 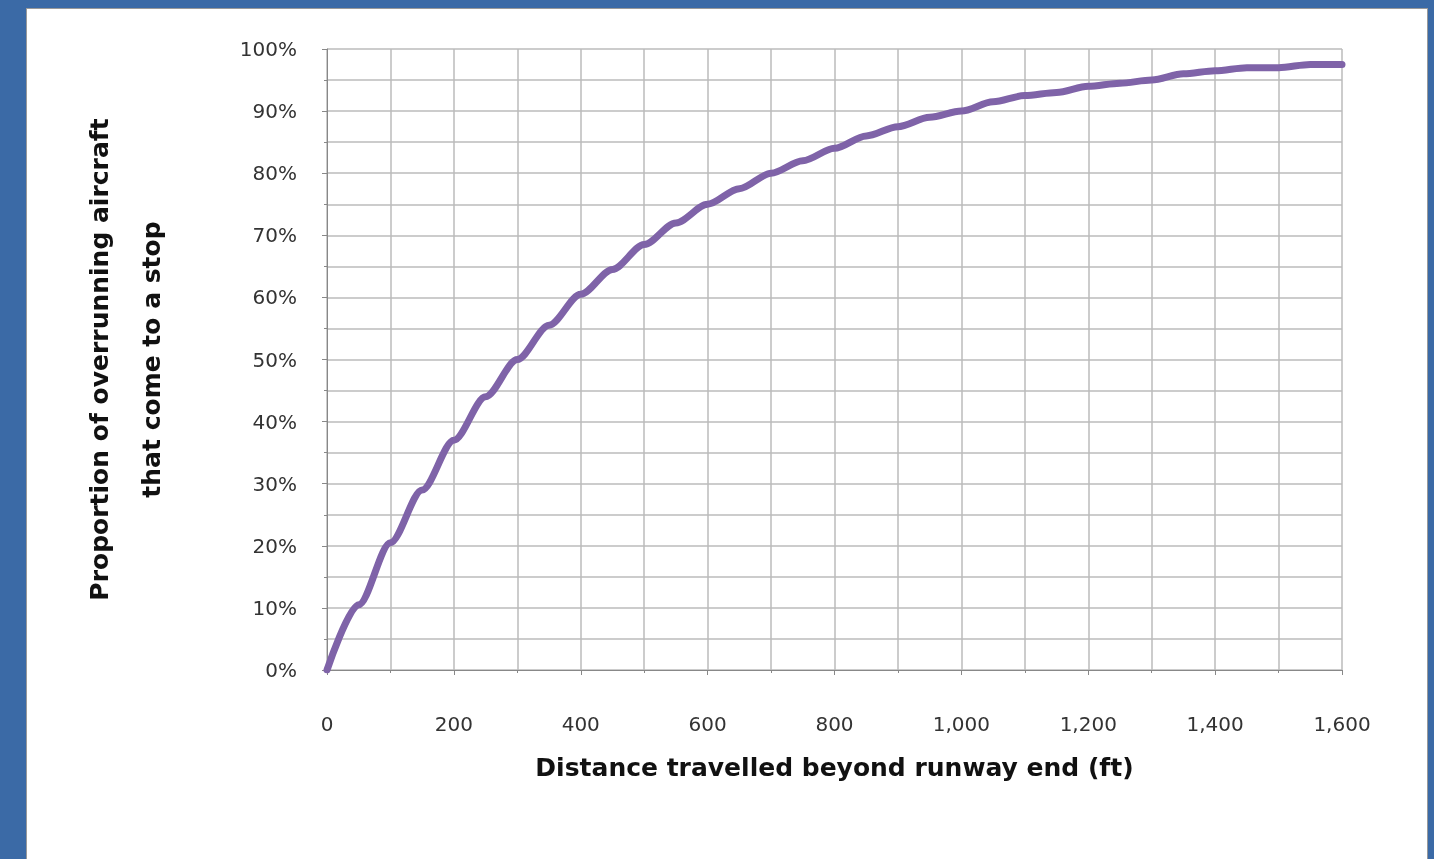 What do you see at coordinates (268, 49) in the screenshot?
I see `y-tick-label: 100%` at bounding box center [268, 49].